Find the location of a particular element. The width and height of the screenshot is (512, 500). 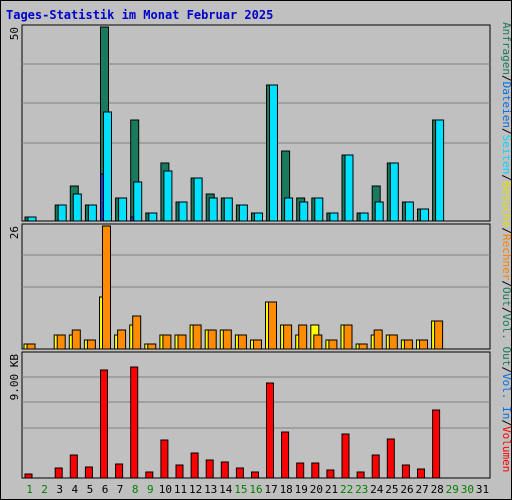

legend-item: Volumen is located at coordinates (506, 449).